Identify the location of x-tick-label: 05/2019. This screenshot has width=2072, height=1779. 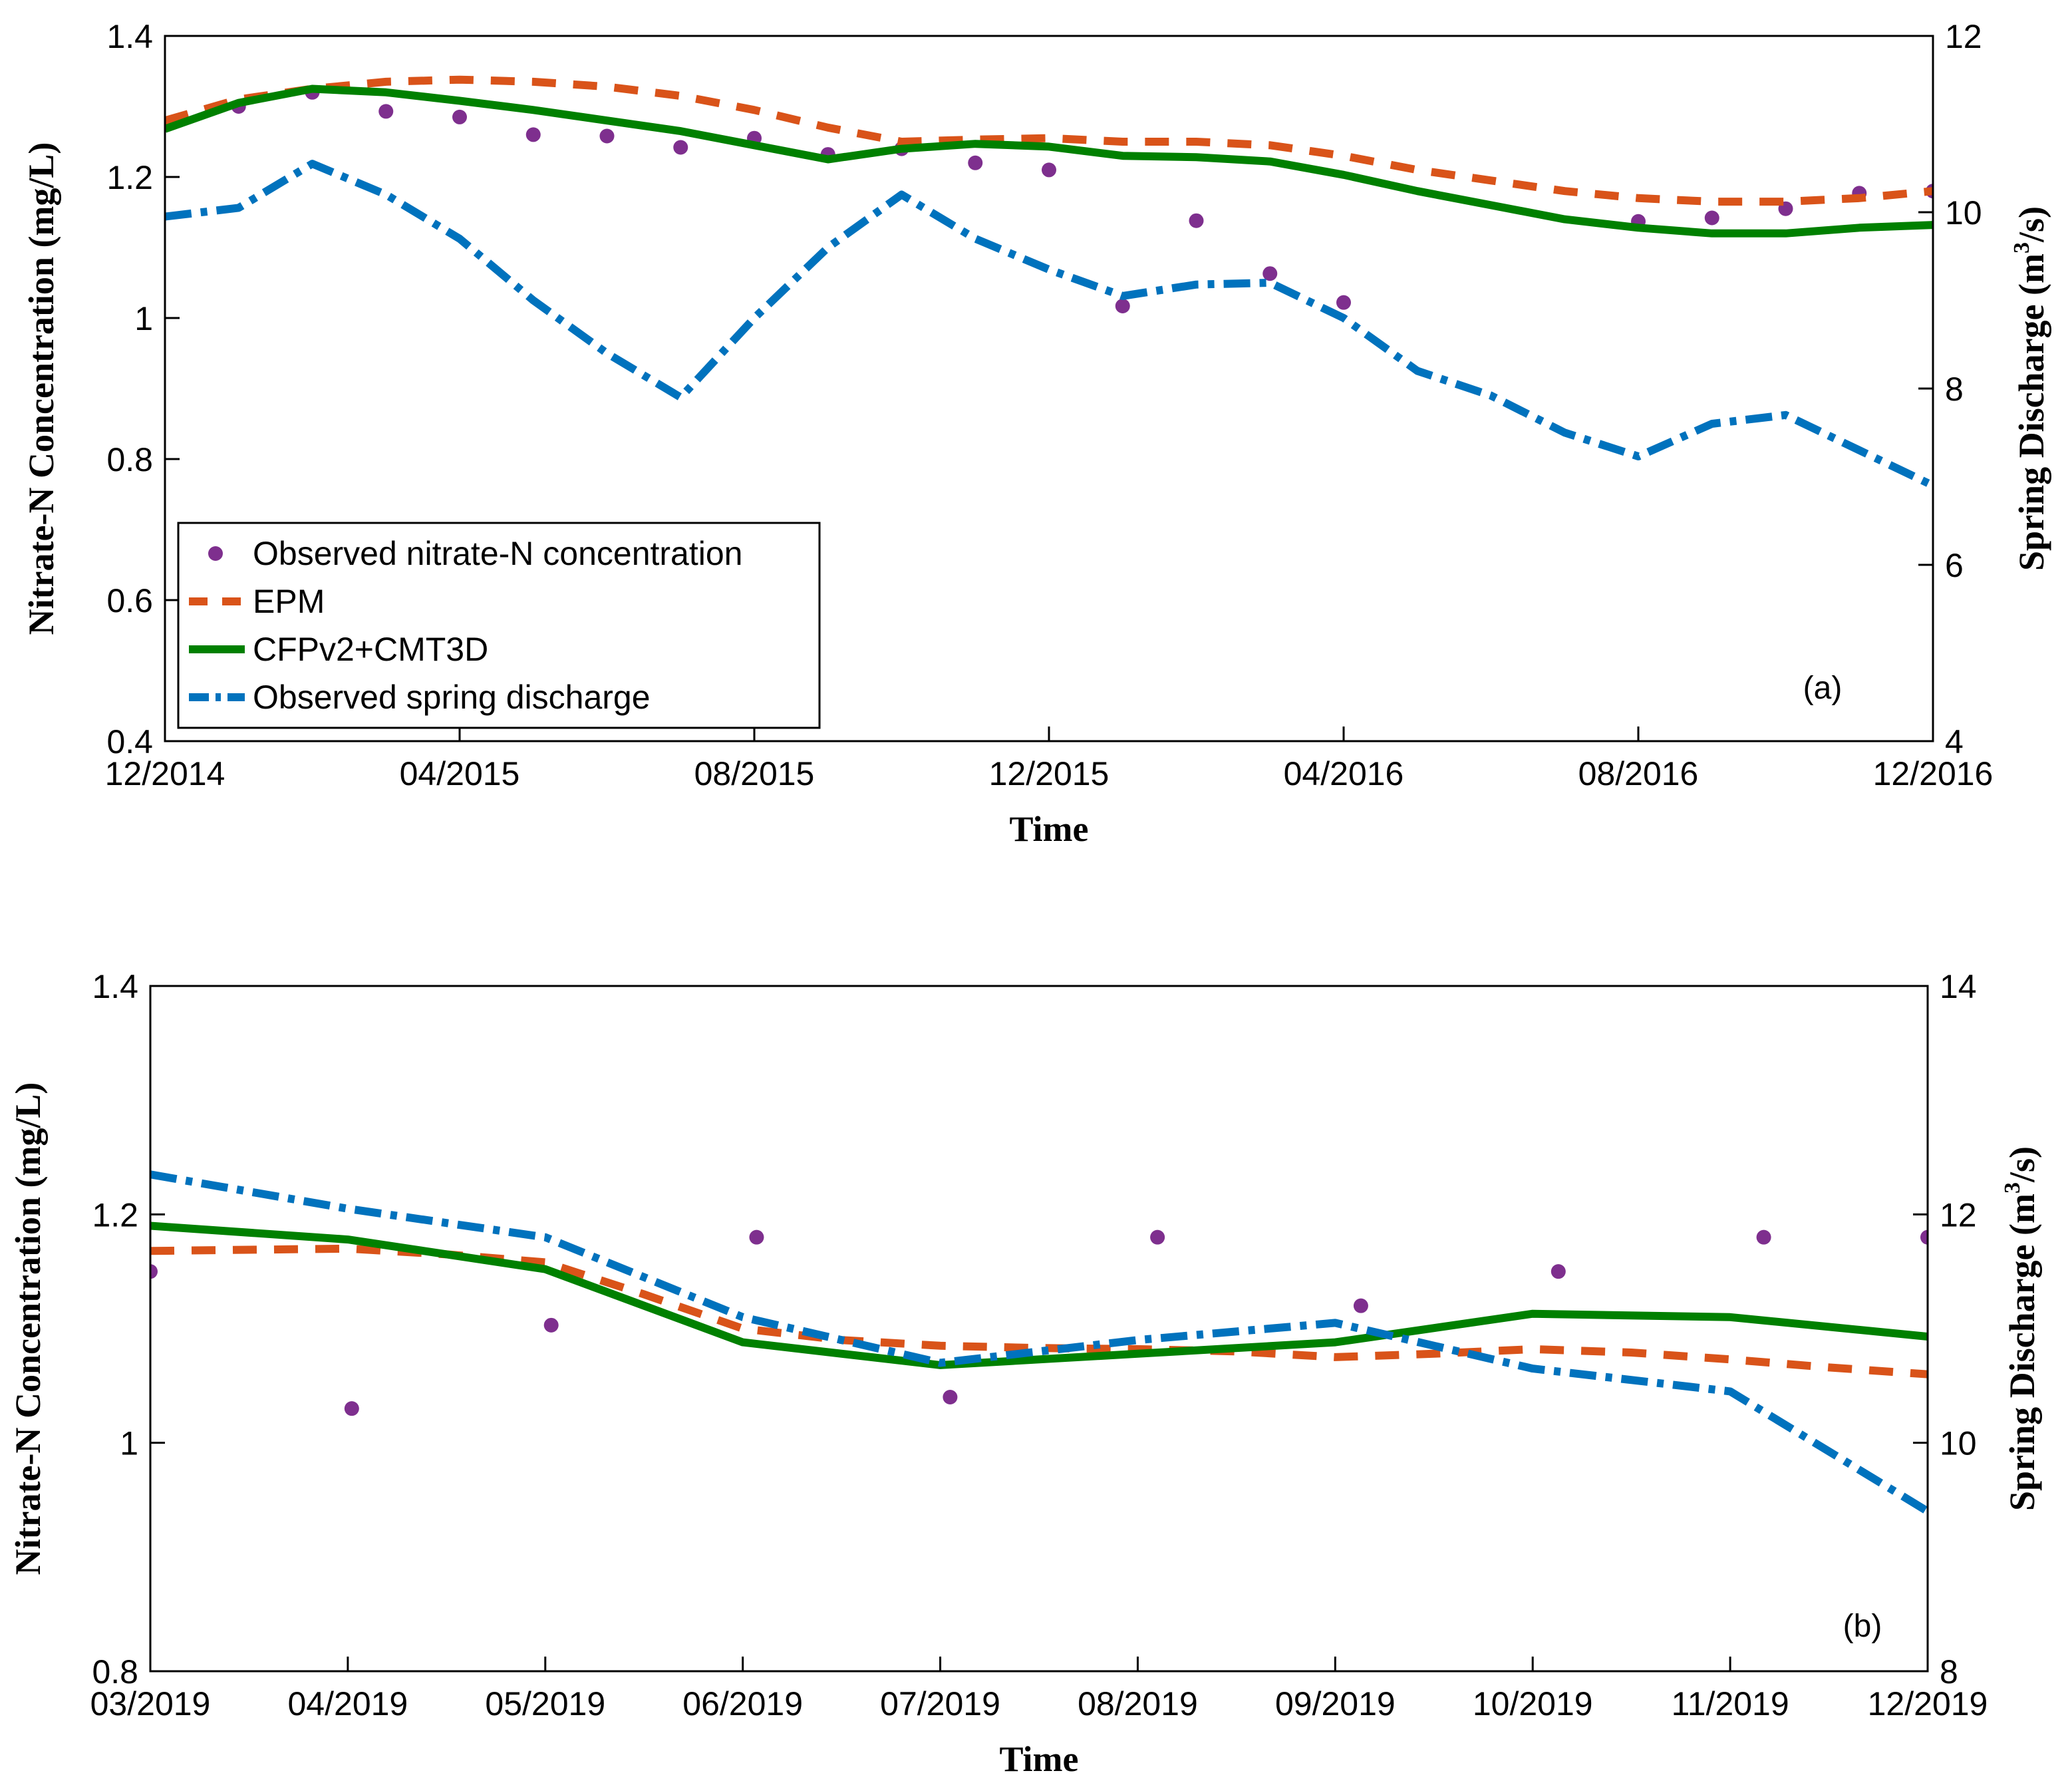
(545, 1703).